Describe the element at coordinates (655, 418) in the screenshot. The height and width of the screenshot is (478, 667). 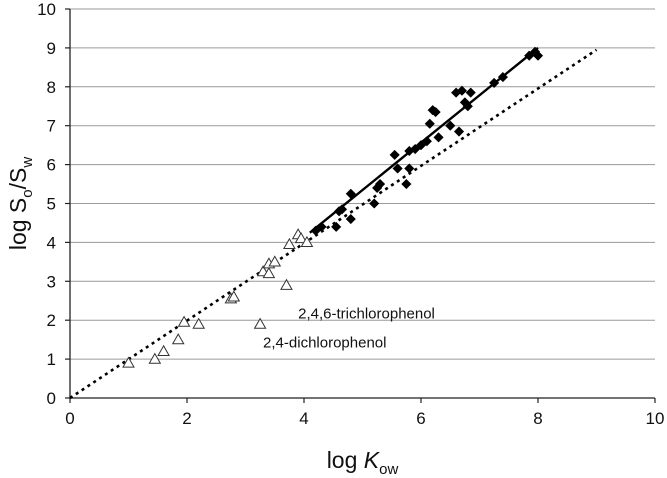
I see `x-tick-label-10: 10` at that location.